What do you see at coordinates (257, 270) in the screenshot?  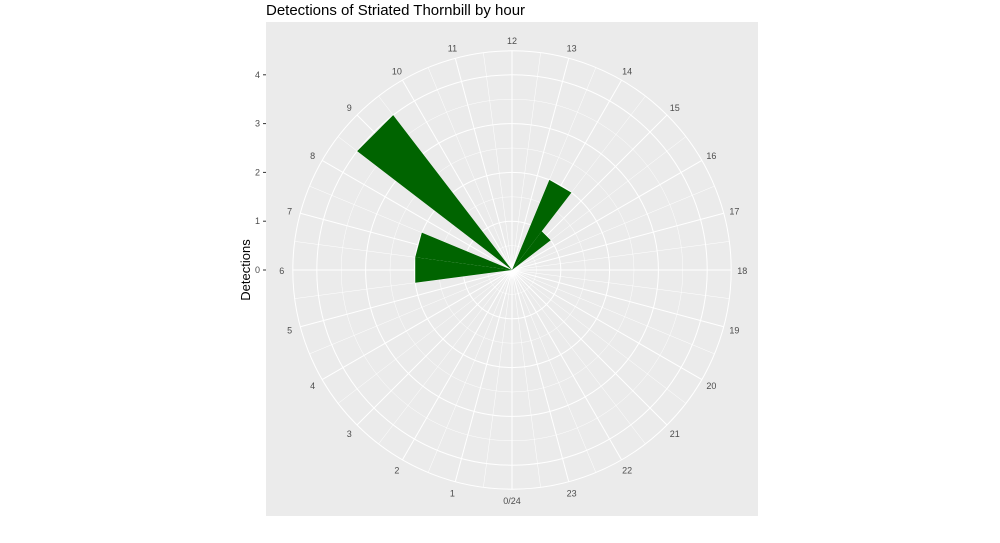 I see `y-tick-label: 0` at bounding box center [257, 270].